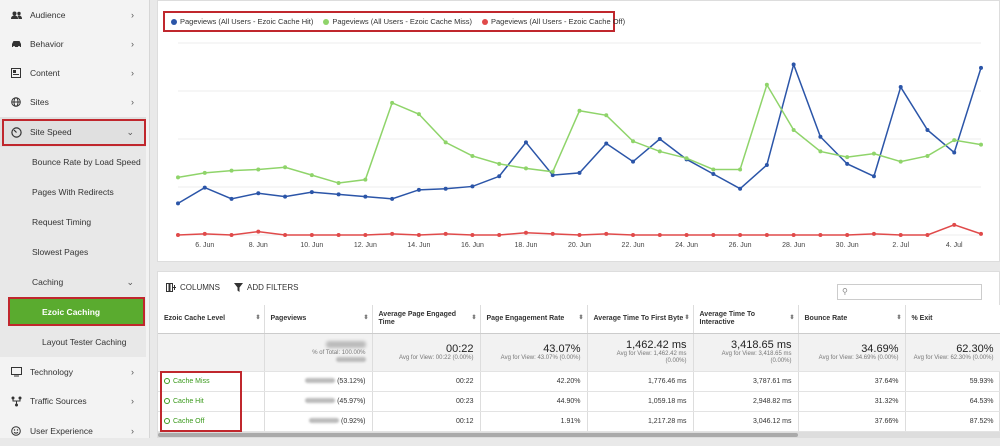  I want to click on sidebar-item-pages-with-redirects: Pages With Redirects, so click(73, 192).